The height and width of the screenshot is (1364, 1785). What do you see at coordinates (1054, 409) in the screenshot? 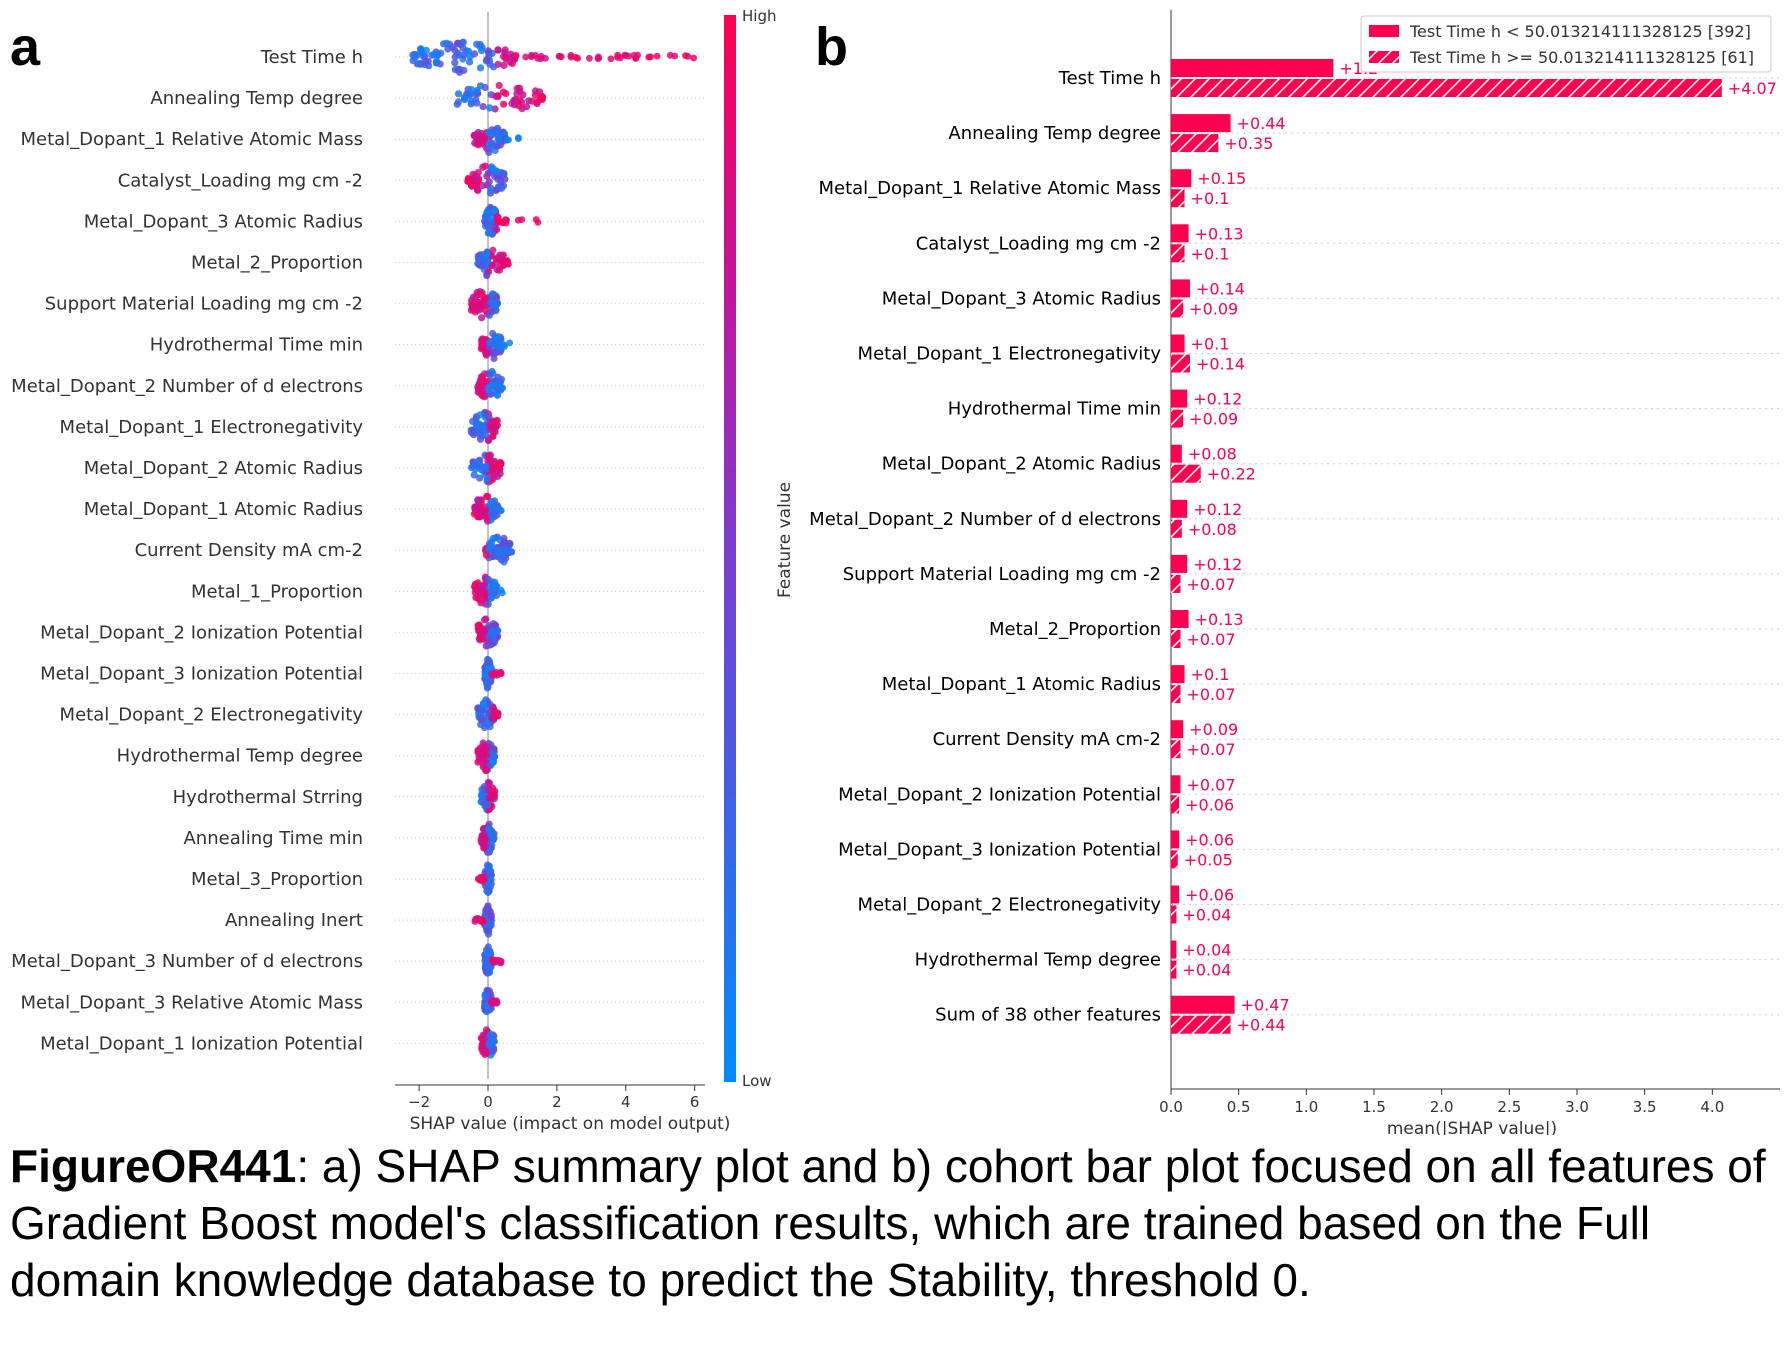
I see `category-label: Hydrothermal Time min` at bounding box center [1054, 409].